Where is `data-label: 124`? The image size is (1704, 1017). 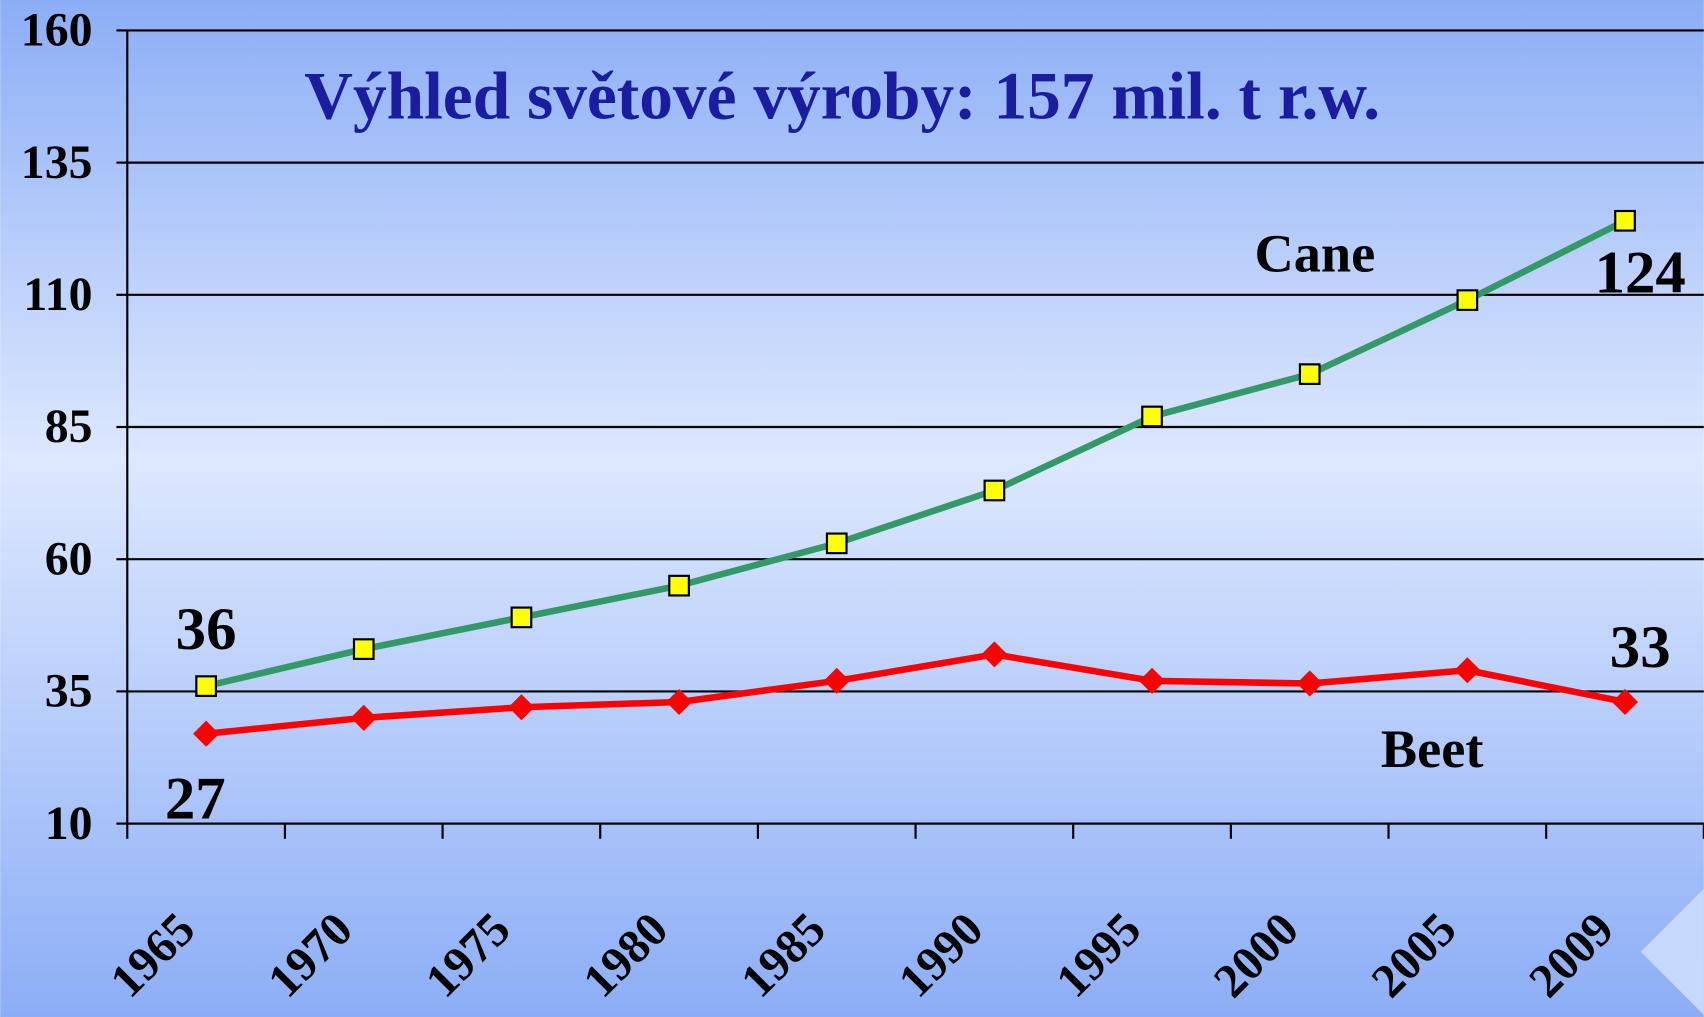 data-label: 124 is located at coordinates (1640, 272).